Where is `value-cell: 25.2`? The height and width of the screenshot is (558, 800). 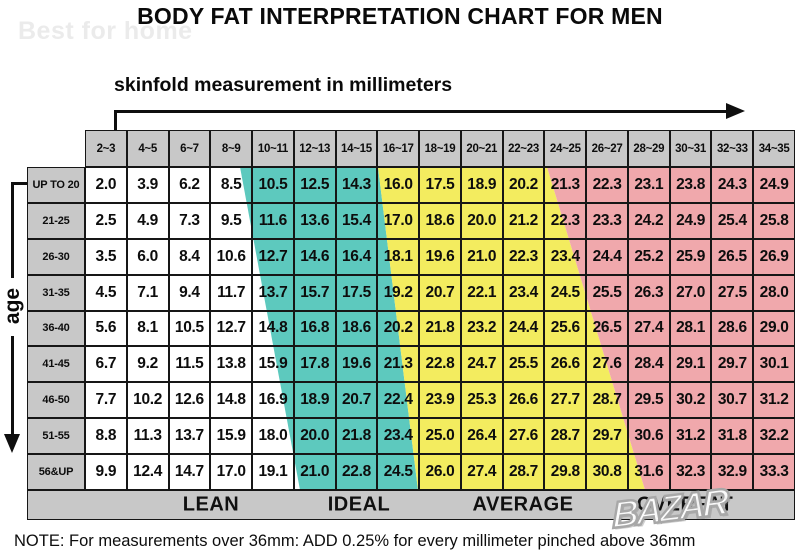
value-cell: 25.2 is located at coordinates (648, 256).